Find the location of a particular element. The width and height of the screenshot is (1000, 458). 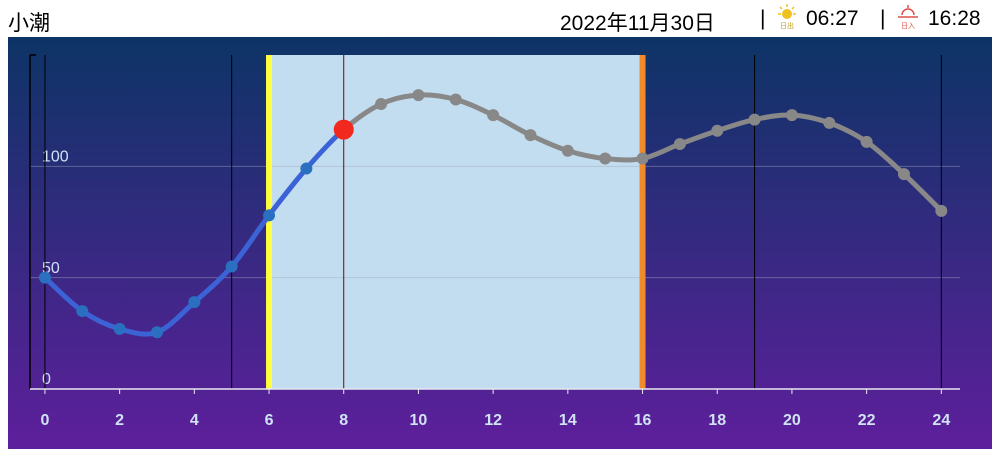

sunrise-icon: 日出 is located at coordinates (787, 17).